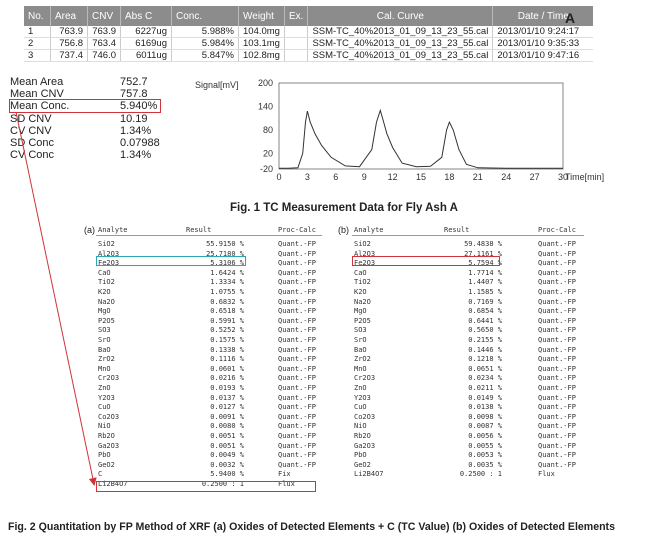  I want to click on xrf-cell: CaO, so click(360, 272).